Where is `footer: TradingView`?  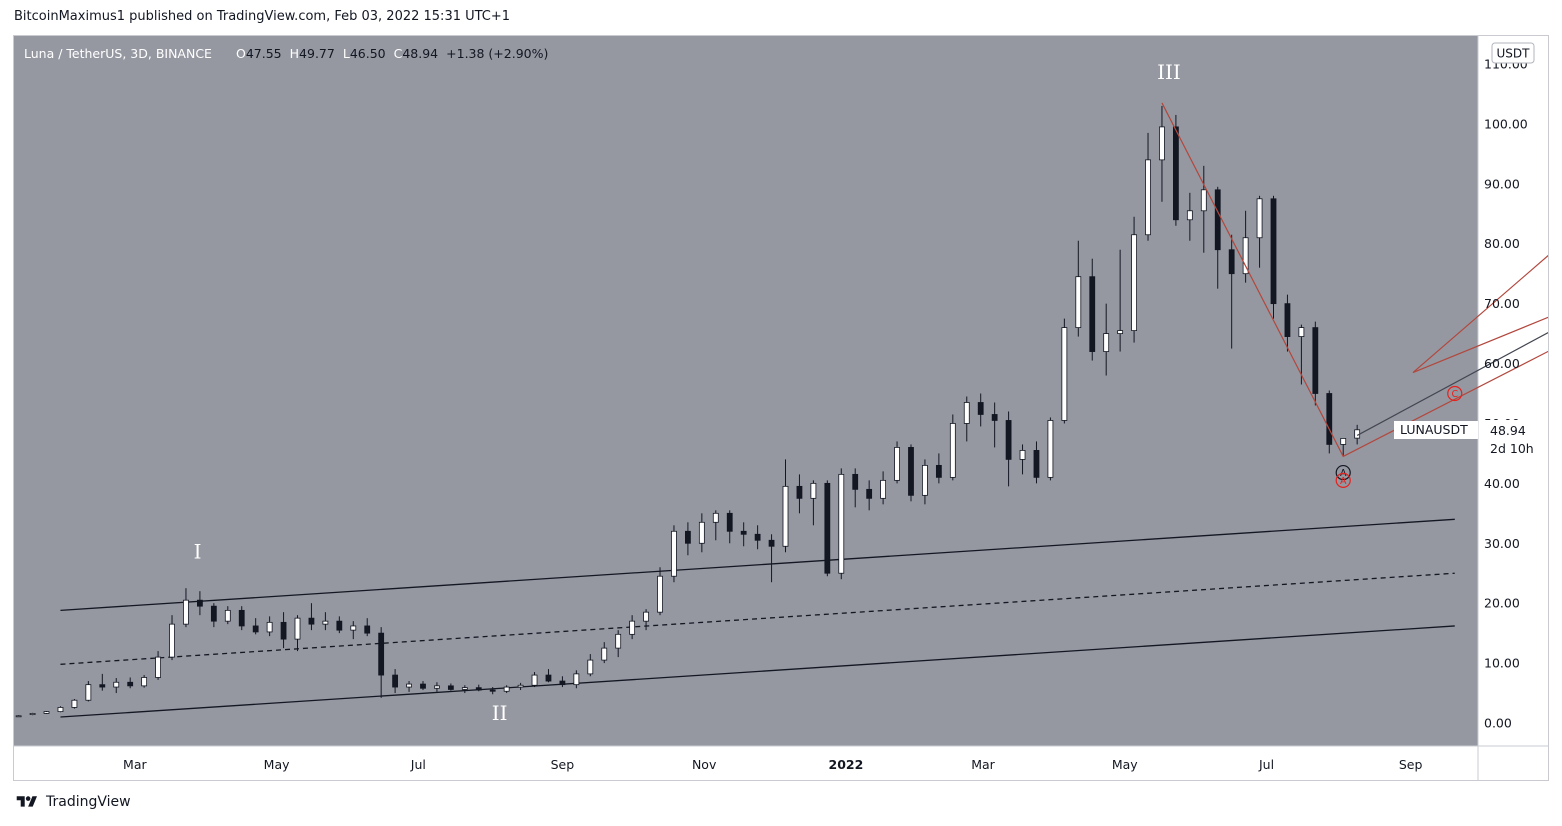
footer: TradingView is located at coordinates (72, 802).